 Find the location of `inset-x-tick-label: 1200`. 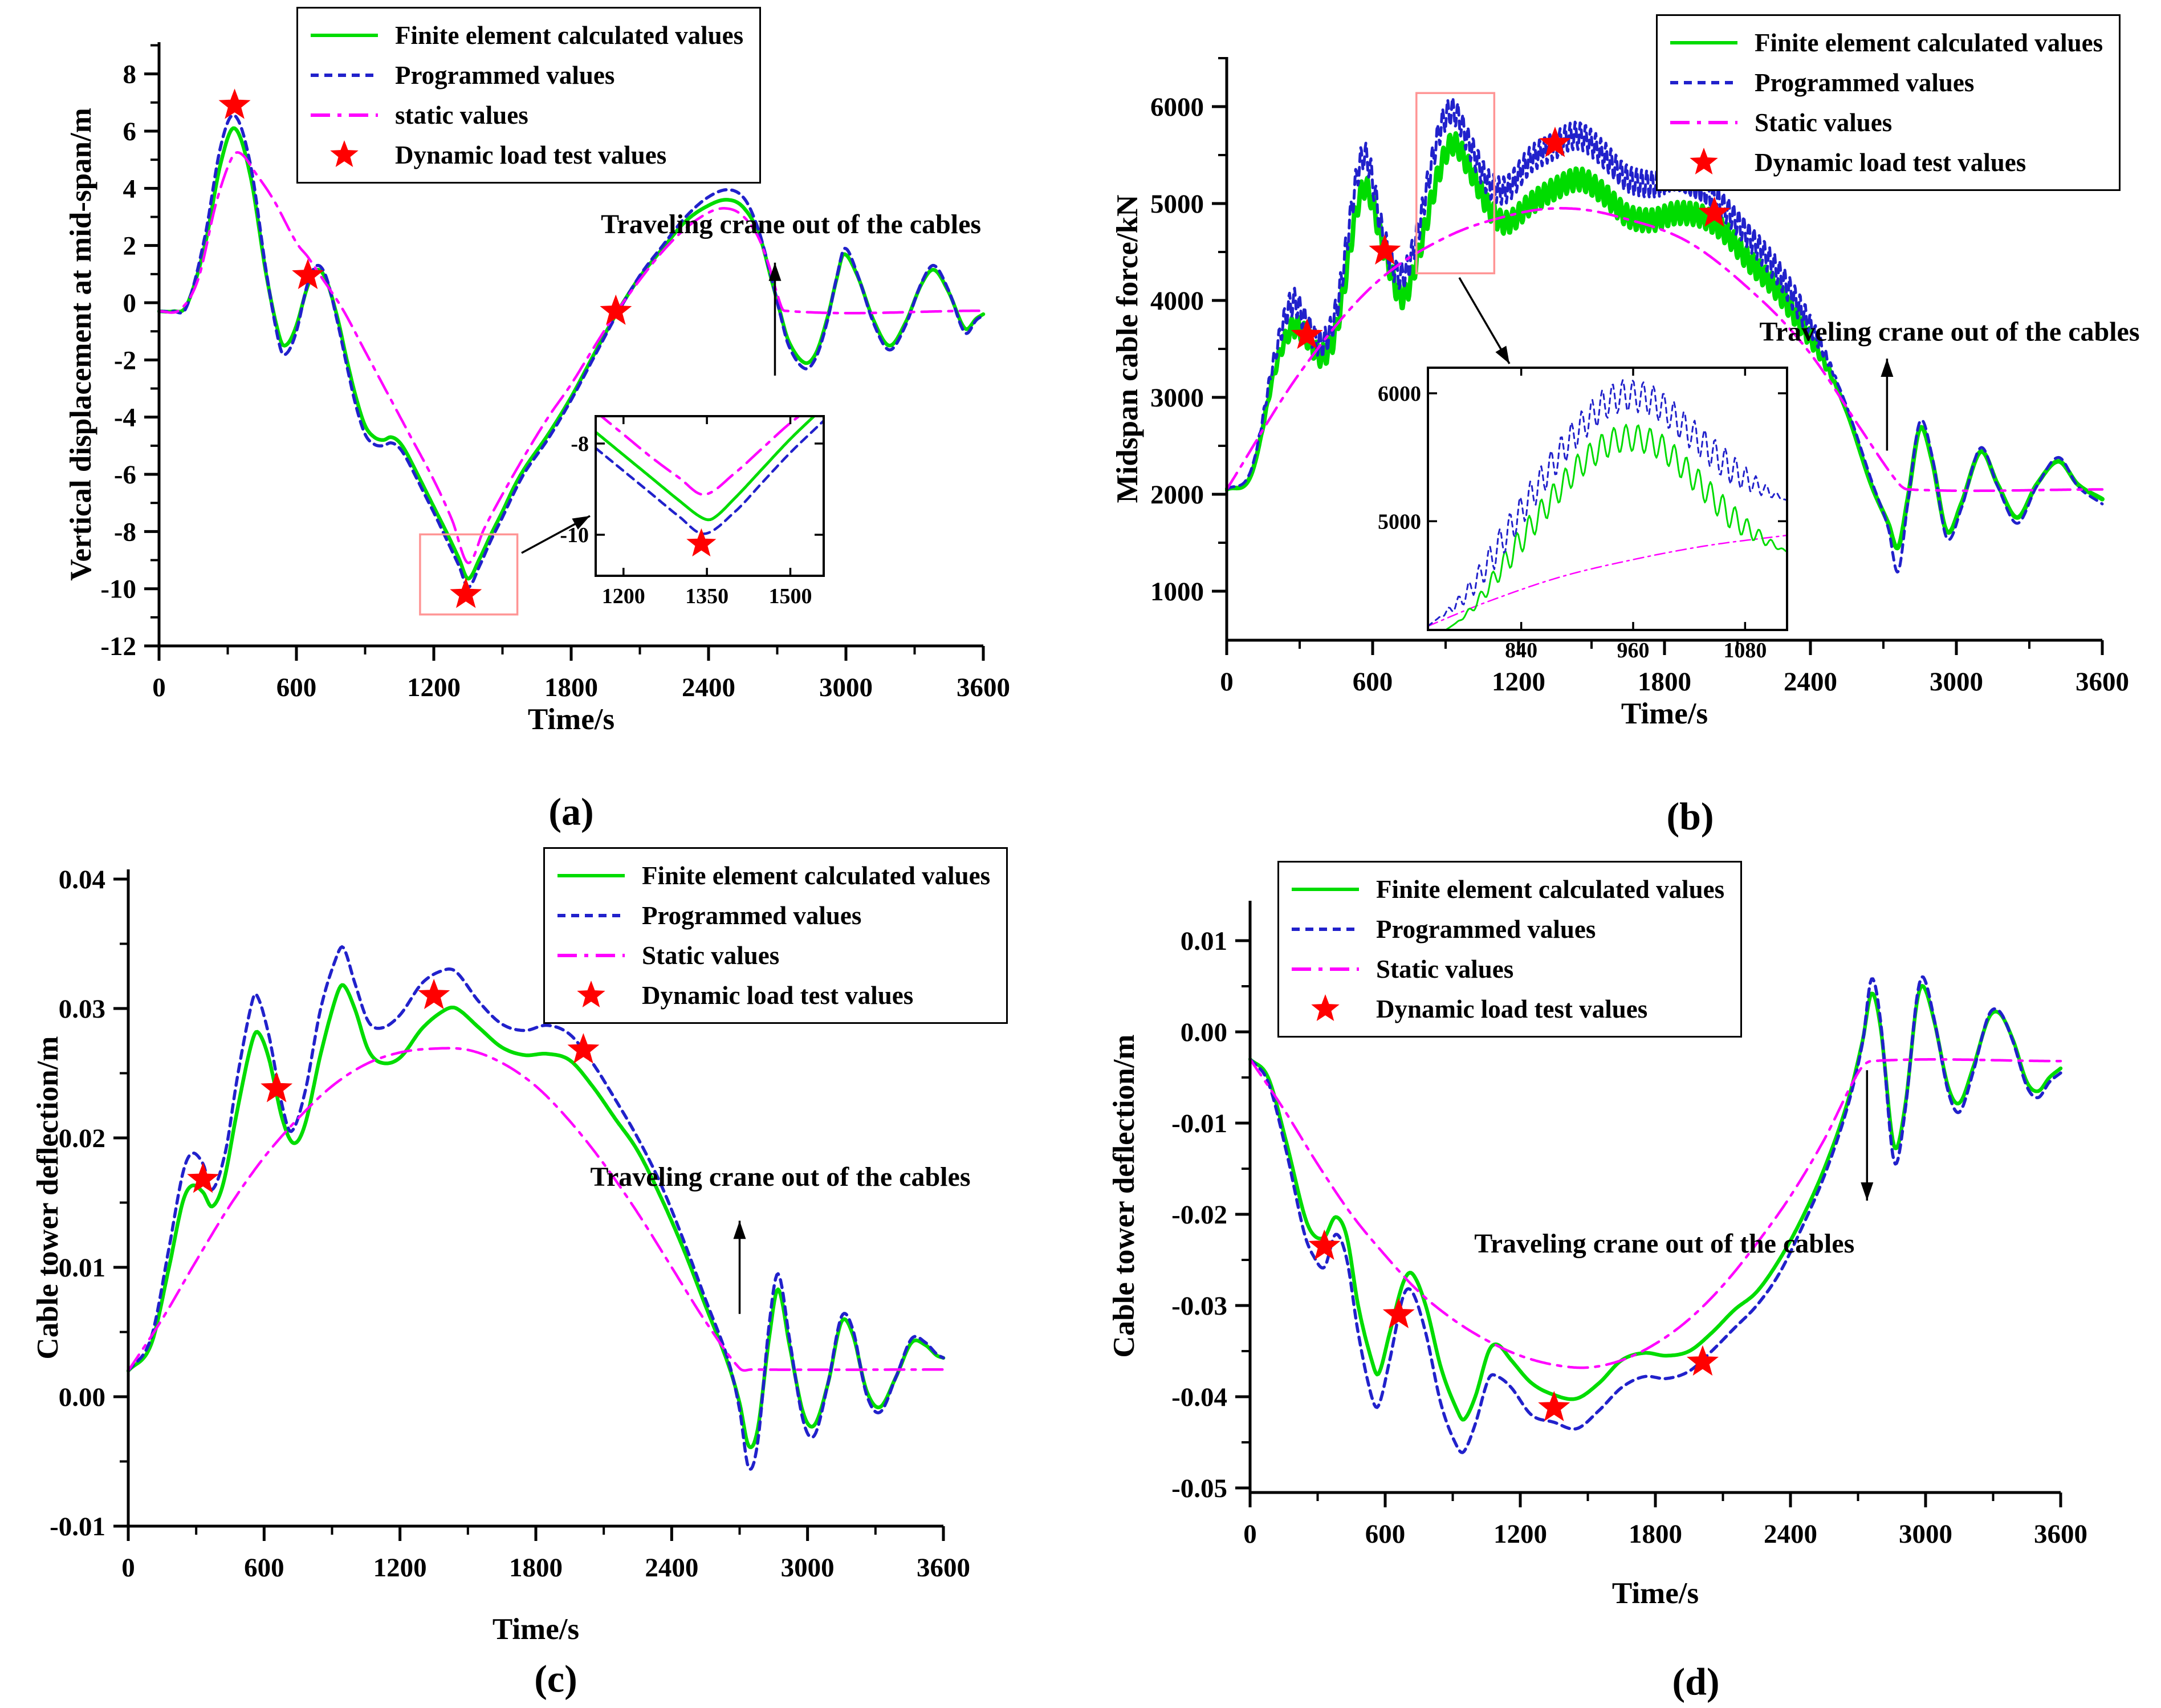

inset-x-tick-label: 1200 is located at coordinates (623, 596).